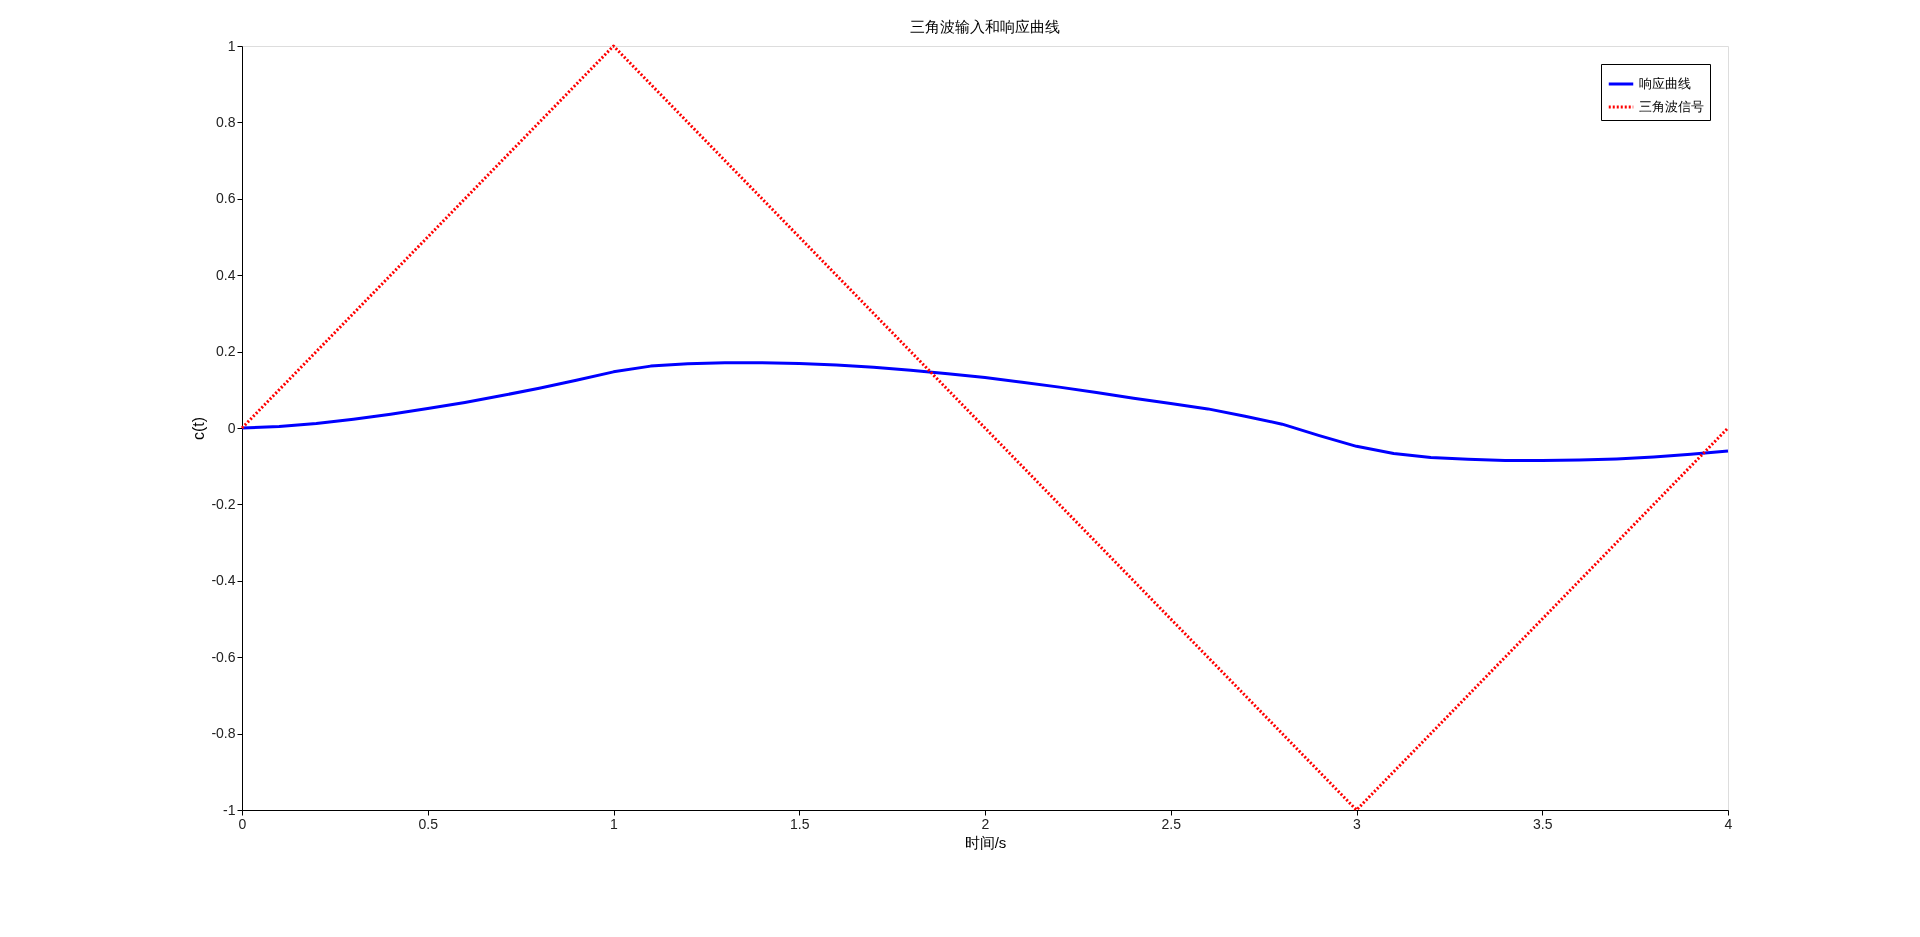 Image resolution: width=1920 pixels, height=937 pixels. I want to click on x-tick-label: 1.5, so click(800, 823).